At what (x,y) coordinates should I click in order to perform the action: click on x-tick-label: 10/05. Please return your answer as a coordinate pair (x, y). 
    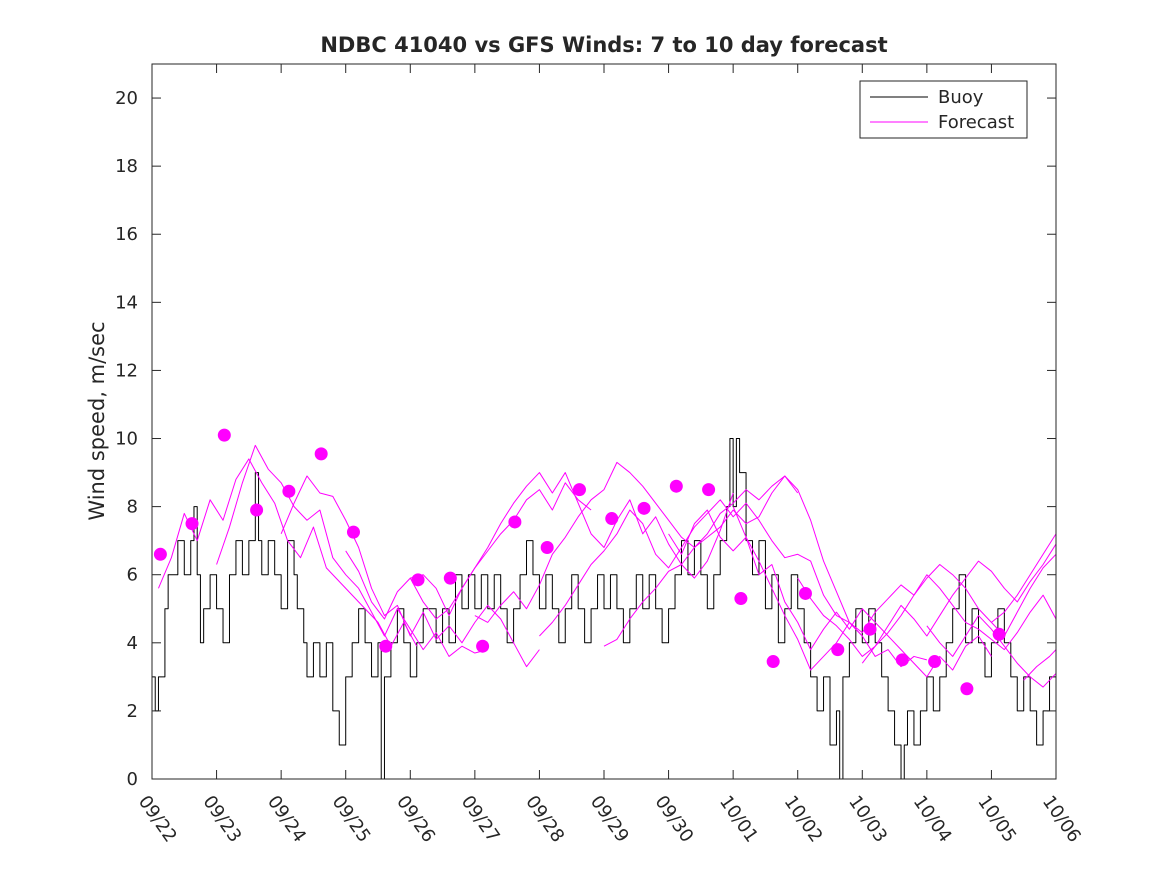
    Looking at the image, I should click on (996, 819).